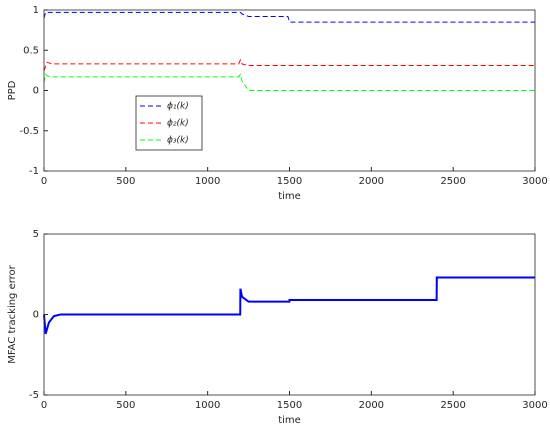 This screenshot has width=550, height=435. I want to click on y-tick-label: 0.5, so click(31, 50).